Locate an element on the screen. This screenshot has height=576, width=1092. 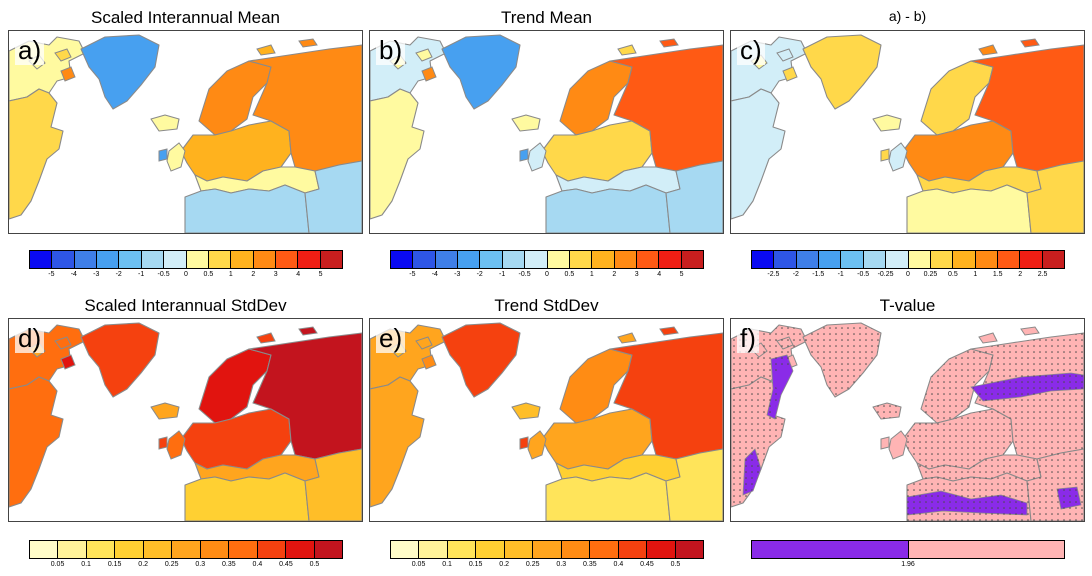
colorbar-tick-label: 1 is located at coordinates (230, 274).